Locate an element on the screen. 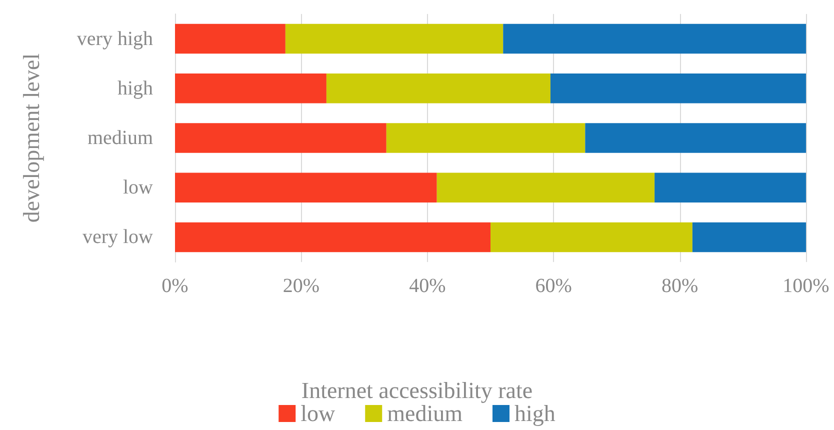  y-tick-label: high is located at coordinates (135, 88).